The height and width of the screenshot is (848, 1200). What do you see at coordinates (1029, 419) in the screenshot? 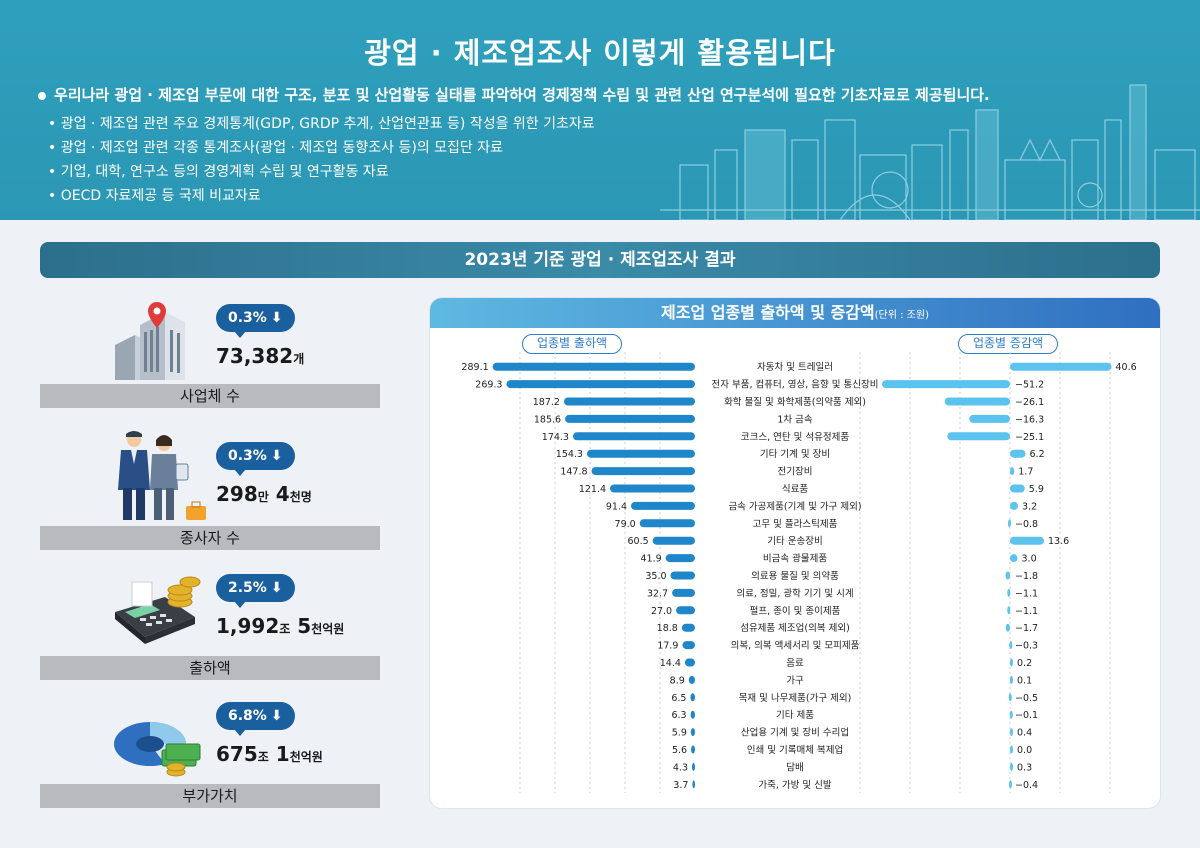
I see `change-value-label: −16.3` at bounding box center [1029, 419].